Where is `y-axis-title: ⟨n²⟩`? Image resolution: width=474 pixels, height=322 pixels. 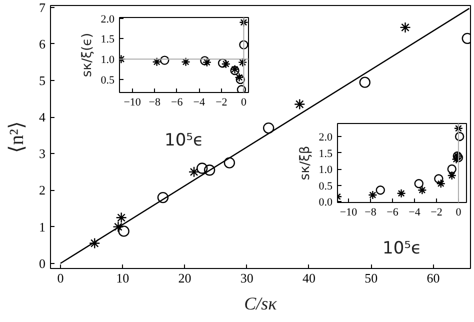
y-axis-title: ⟨n²⟩ is located at coordinates (17, 137).